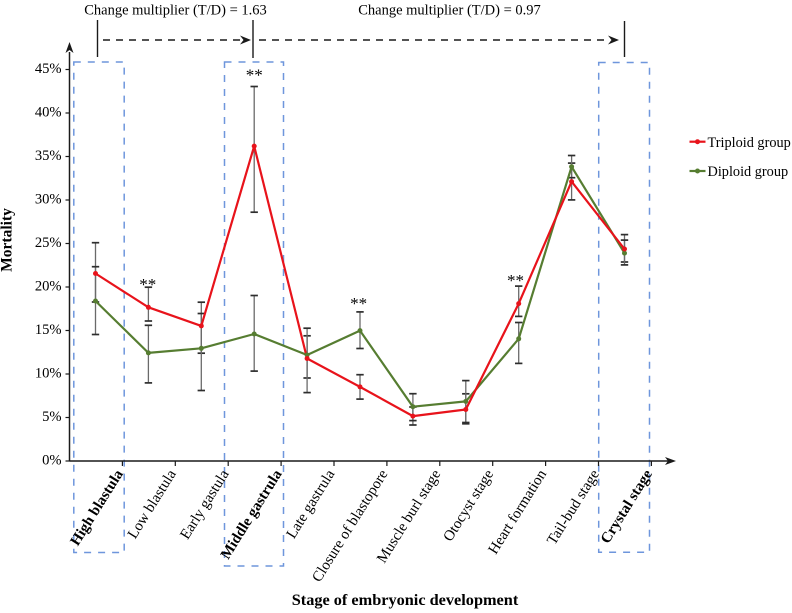 This screenshot has width=792, height=613. Describe the element at coordinates (48, 200) in the screenshot. I see `svg-text: 30%` at that location.